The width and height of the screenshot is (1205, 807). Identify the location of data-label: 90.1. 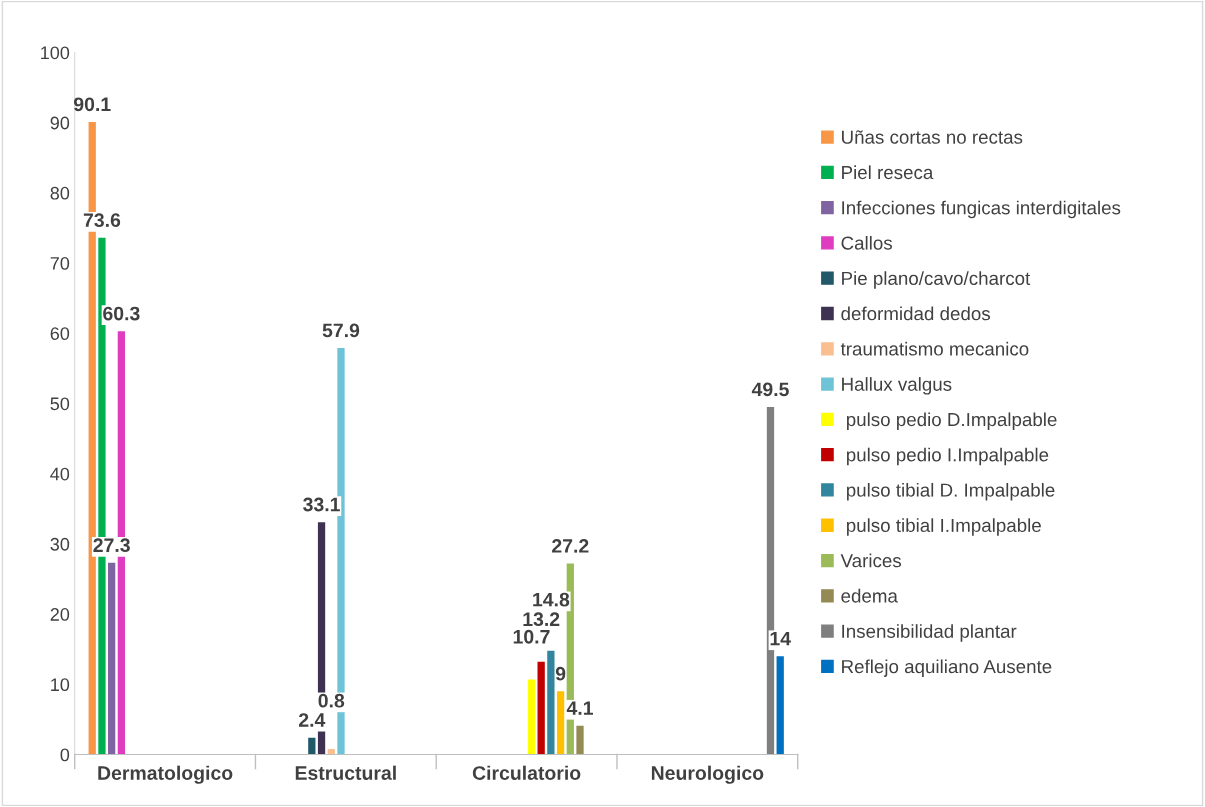
(92, 104).